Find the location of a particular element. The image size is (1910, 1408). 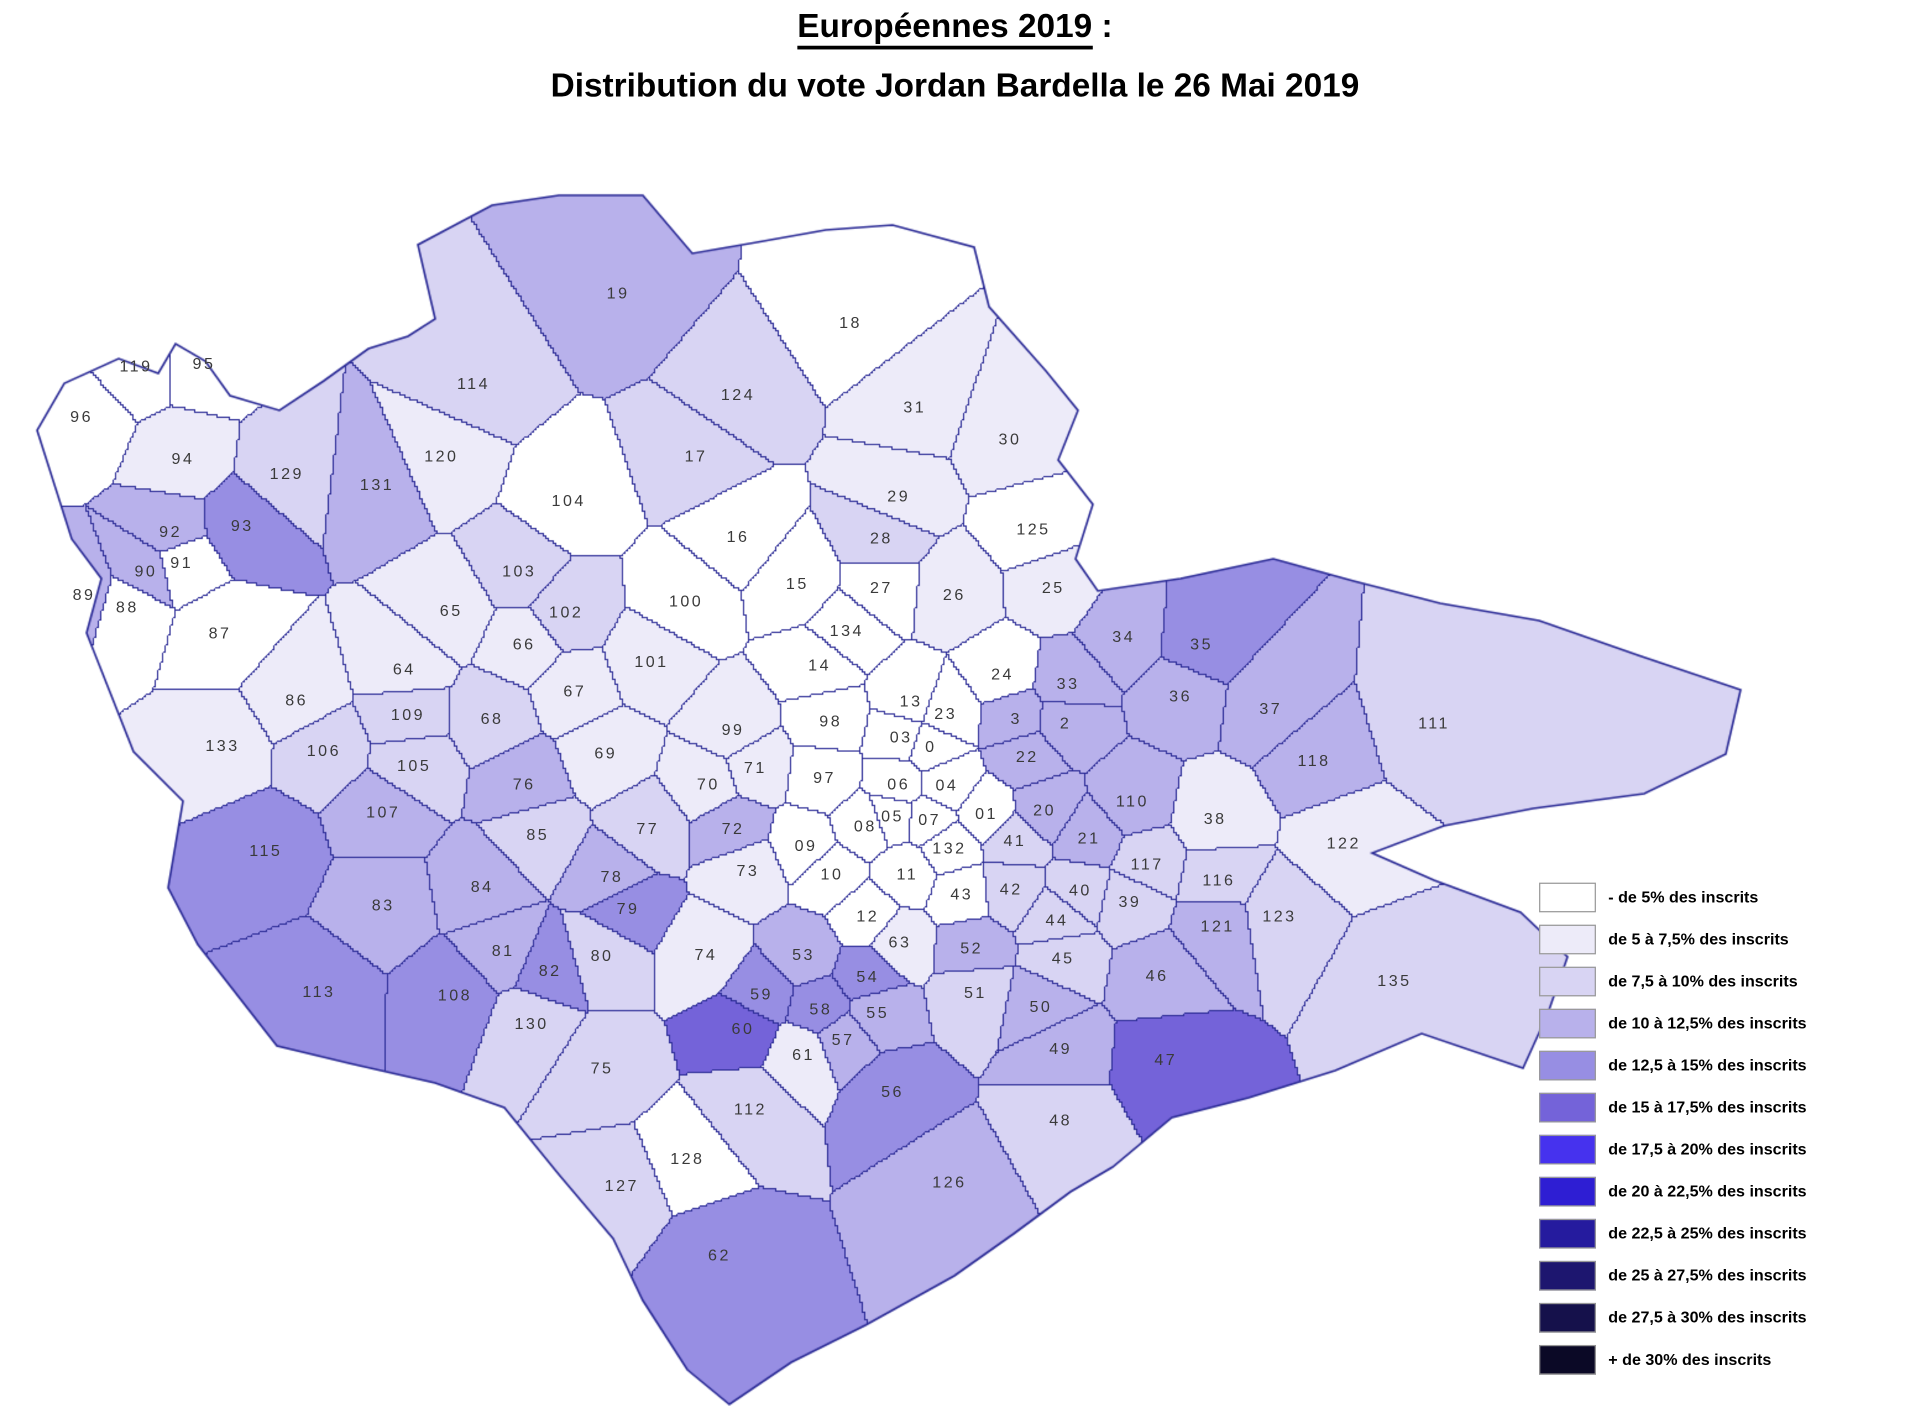

district-20-label: 20 is located at coordinates (1045, 809).